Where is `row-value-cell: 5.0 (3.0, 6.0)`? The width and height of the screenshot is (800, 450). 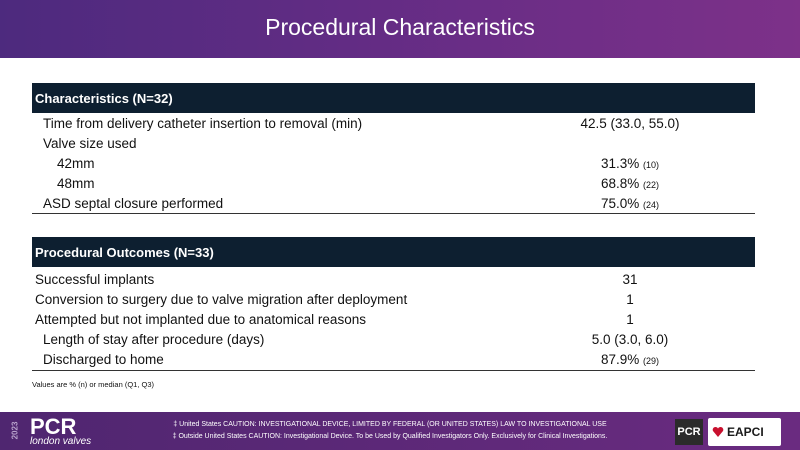 row-value-cell: 5.0 (3.0, 6.0) is located at coordinates (630, 339).